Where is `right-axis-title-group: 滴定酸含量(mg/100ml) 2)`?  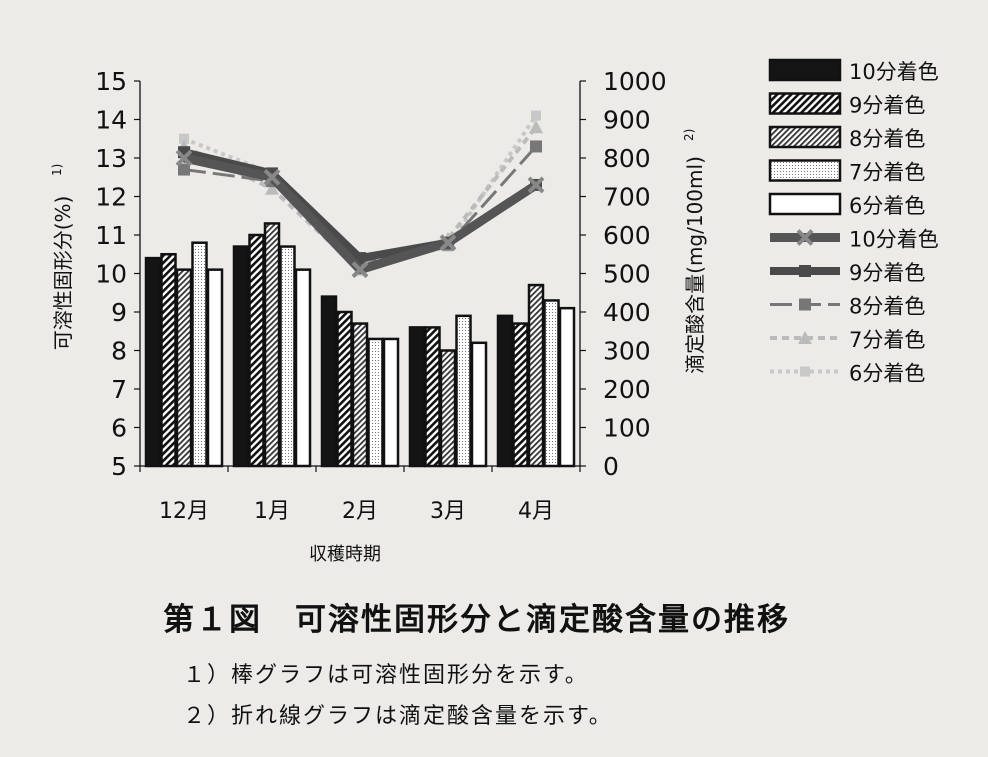 right-axis-title-group: 滴定酸含量(mg/100ml) 2) is located at coordinates (694, 251).